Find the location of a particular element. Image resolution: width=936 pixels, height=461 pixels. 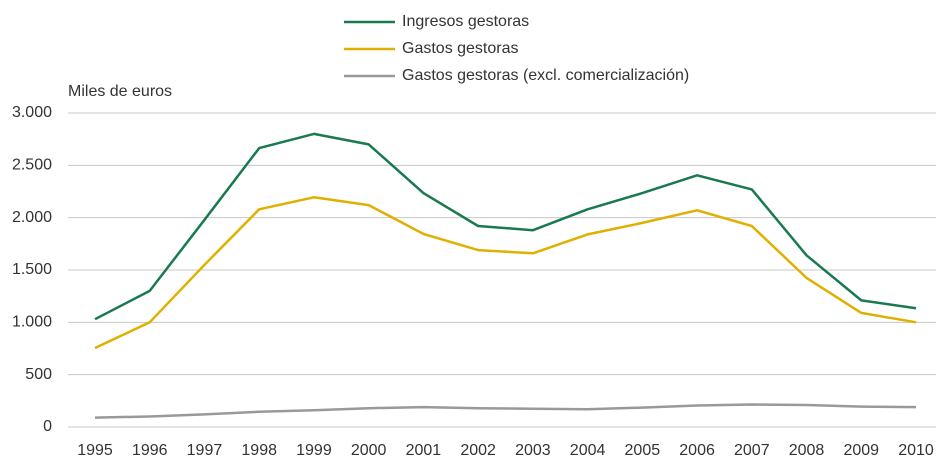

series-line is located at coordinates (505, 411).